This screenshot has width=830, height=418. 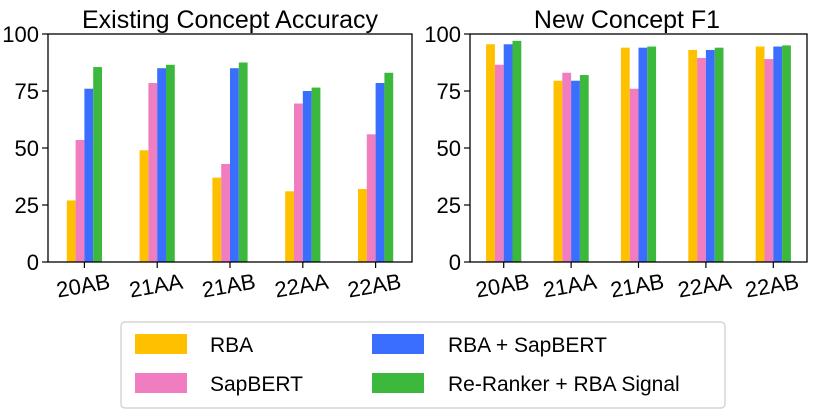 What do you see at coordinates (80, 201) in the screenshot?
I see `left-bar-sapbert-20ab` at bounding box center [80, 201].